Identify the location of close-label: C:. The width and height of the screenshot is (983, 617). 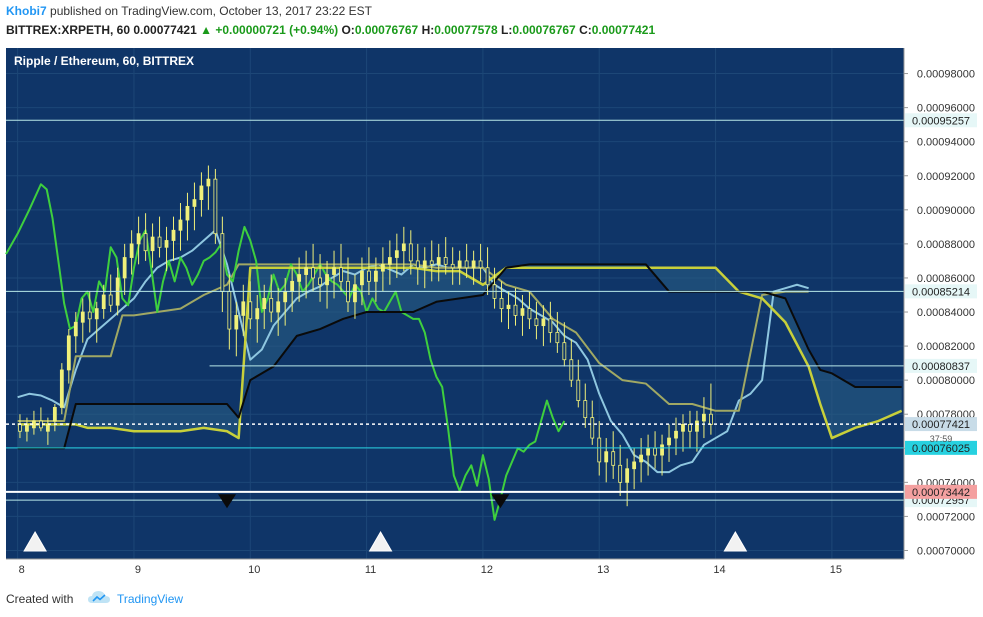
(585, 30).